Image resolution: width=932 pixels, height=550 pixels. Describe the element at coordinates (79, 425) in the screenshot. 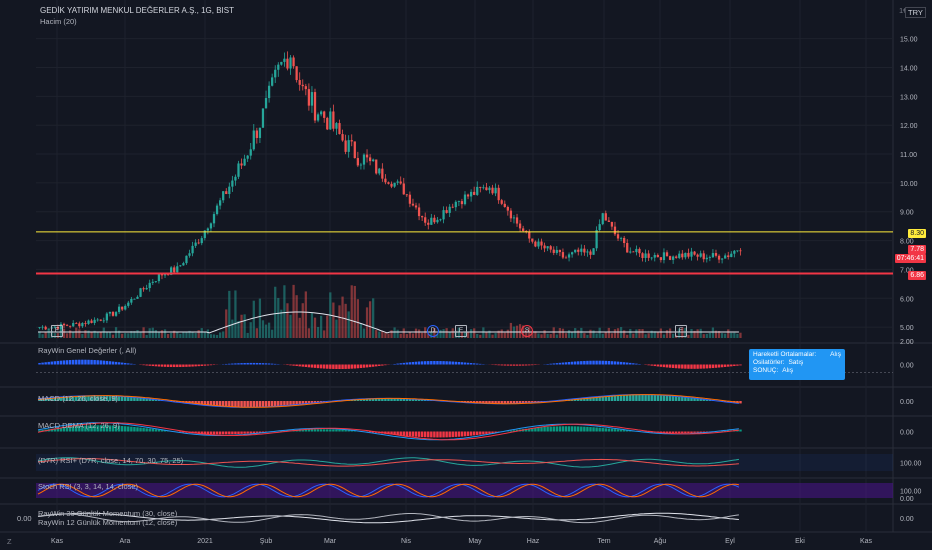

I see `macd-dema-indicator-label: MACD DEMA (12, 26, 9)` at that location.